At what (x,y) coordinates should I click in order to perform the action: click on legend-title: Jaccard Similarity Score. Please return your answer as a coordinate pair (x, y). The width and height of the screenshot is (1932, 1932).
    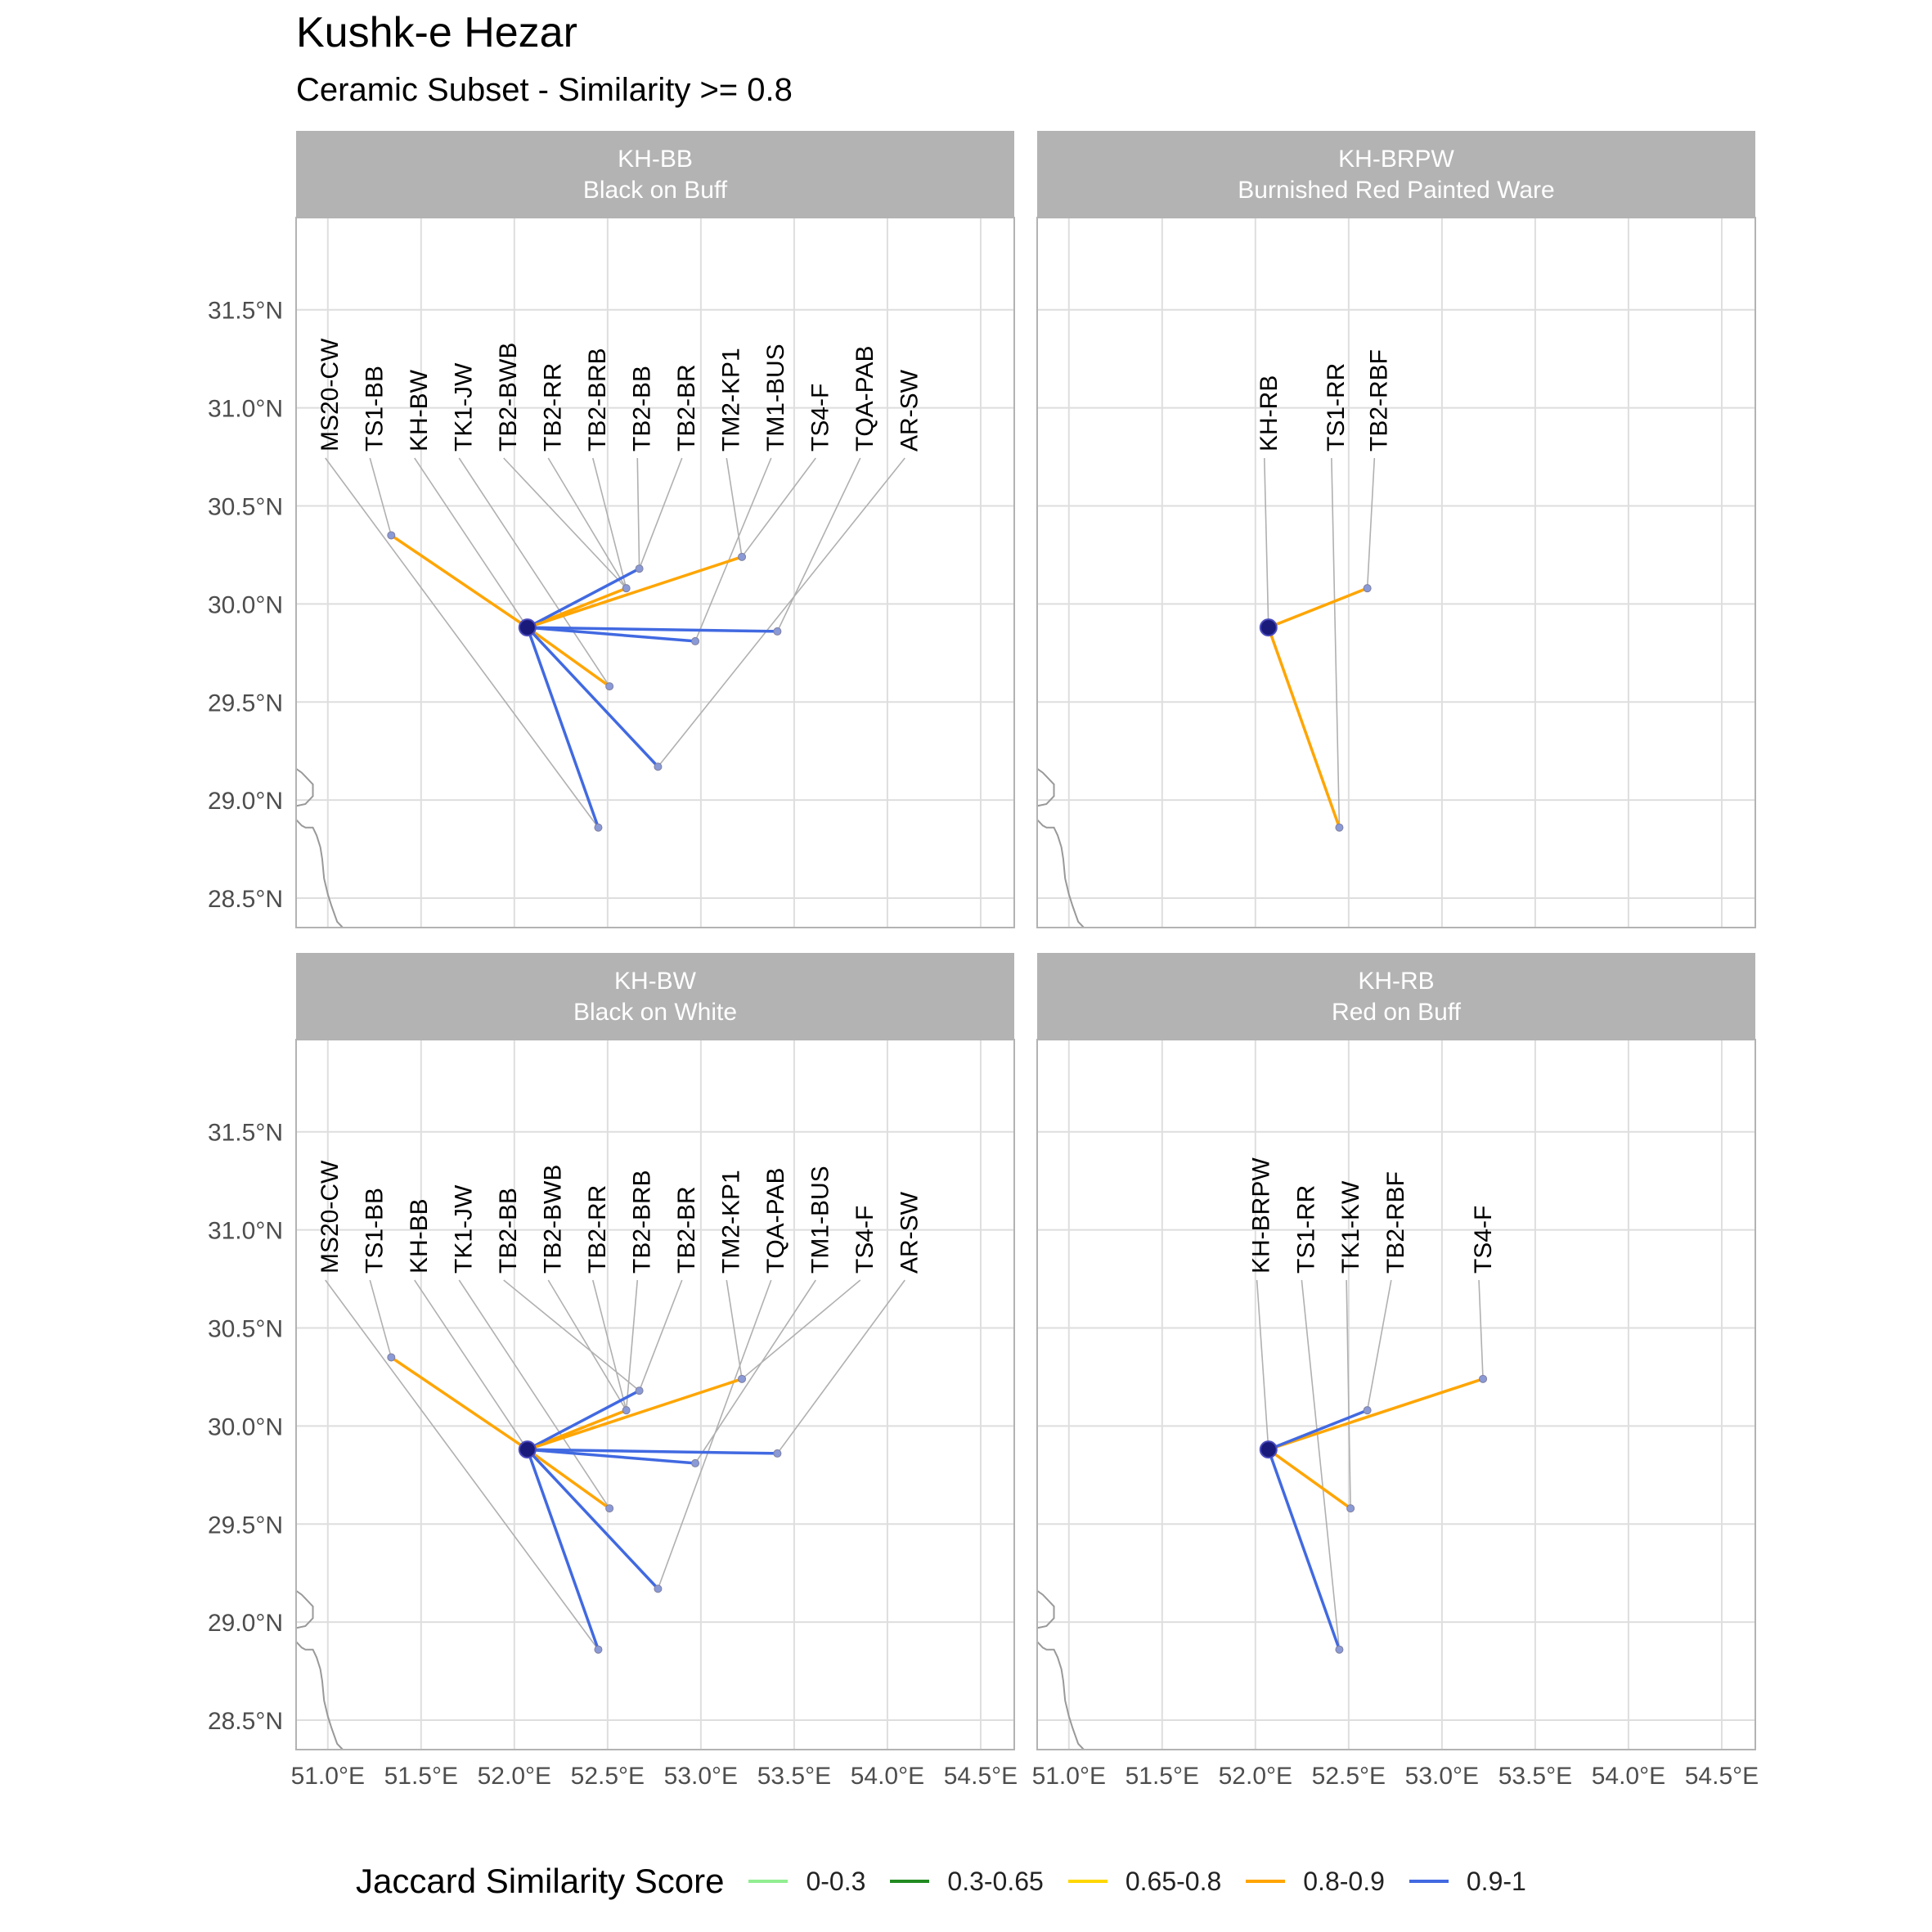
    Looking at the image, I should click on (540, 1881).